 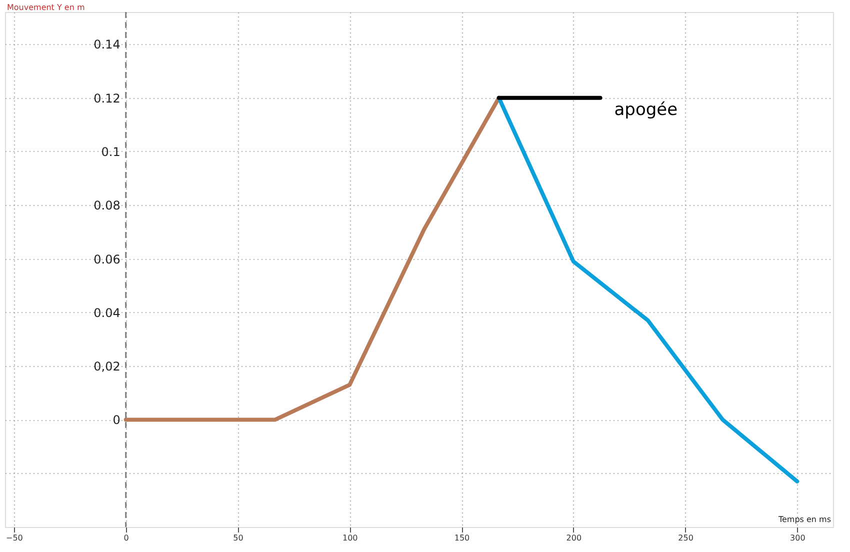 What do you see at coordinates (238, 538) in the screenshot?
I see `x-tick-label: 50` at bounding box center [238, 538].